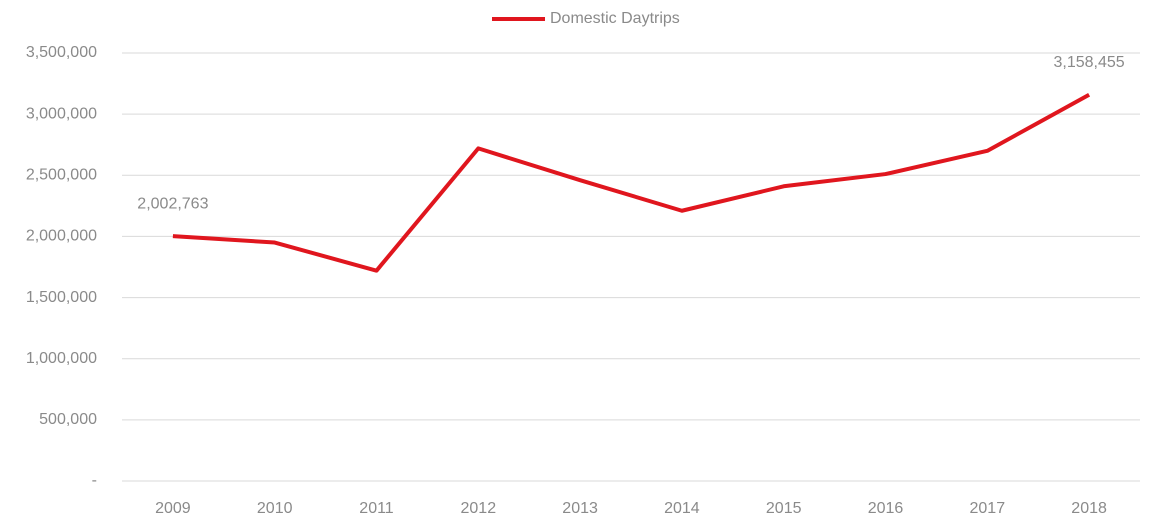 Image resolution: width=1151 pixels, height=519 pixels. What do you see at coordinates (61, 113) in the screenshot?
I see `y-tick-label: 3,000,000` at bounding box center [61, 113].